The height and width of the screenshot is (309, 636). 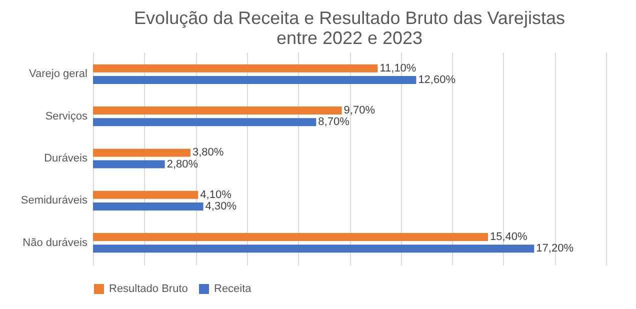 What do you see at coordinates (182, 164) in the screenshot?
I see `data-label: 2,80%` at bounding box center [182, 164].